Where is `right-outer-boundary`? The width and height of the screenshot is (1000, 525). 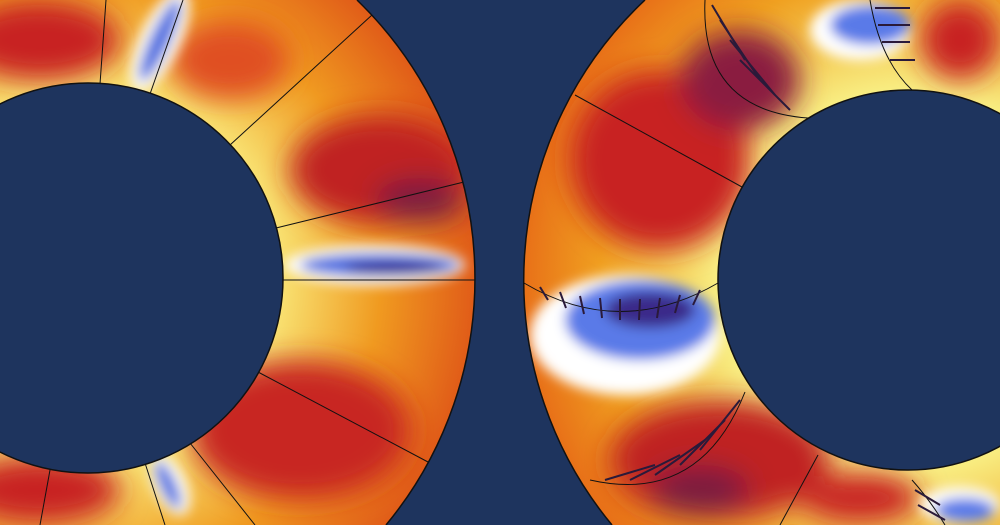 right-outer-boundary is located at coordinates (584, 262).